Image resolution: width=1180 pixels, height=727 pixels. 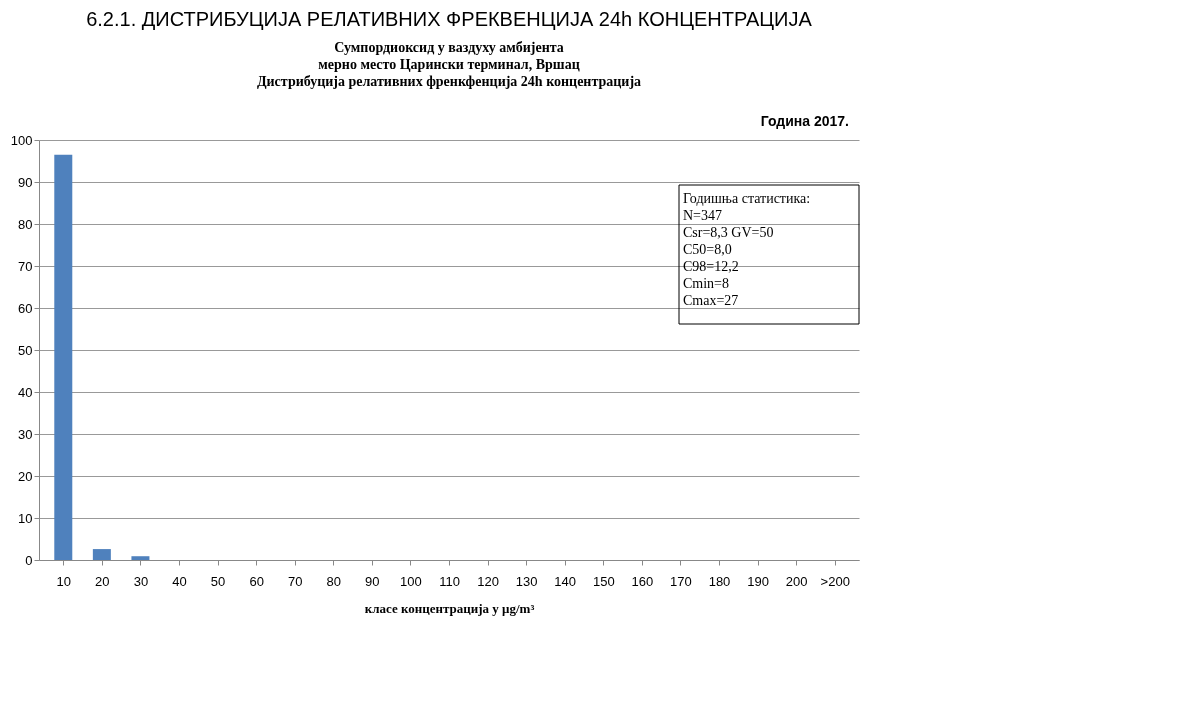 I want to click on y-tick-label: 0, so click(x=29, y=560).